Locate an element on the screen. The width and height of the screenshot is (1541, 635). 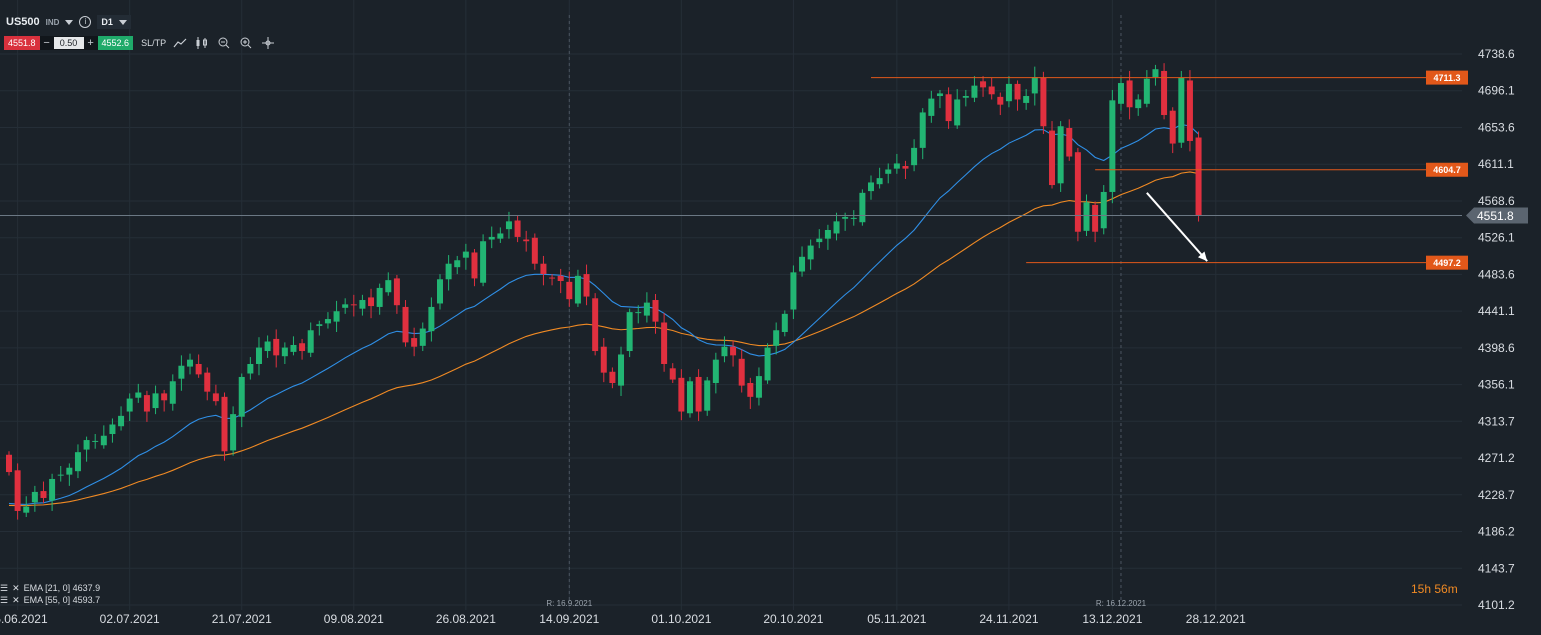
quantity-field: 0.50 is located at coordinates (68, 43).